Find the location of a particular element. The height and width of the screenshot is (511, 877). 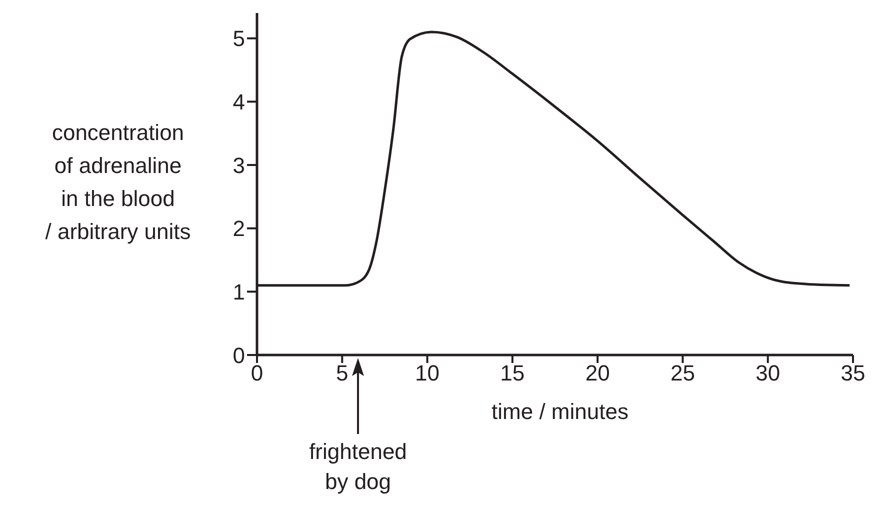

x-tick-label: 25 is located at coordinates (682, 373).